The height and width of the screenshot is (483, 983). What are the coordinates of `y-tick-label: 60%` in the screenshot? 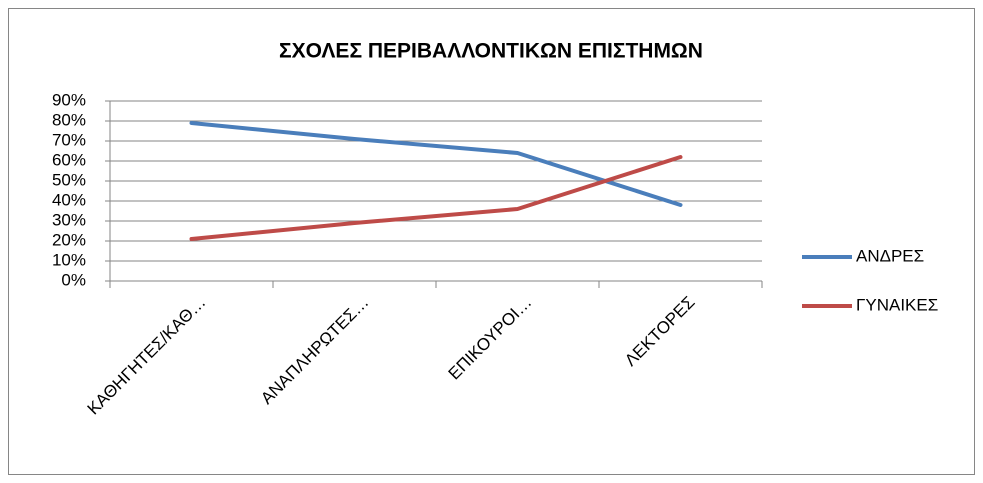 It's located at (69, 159).